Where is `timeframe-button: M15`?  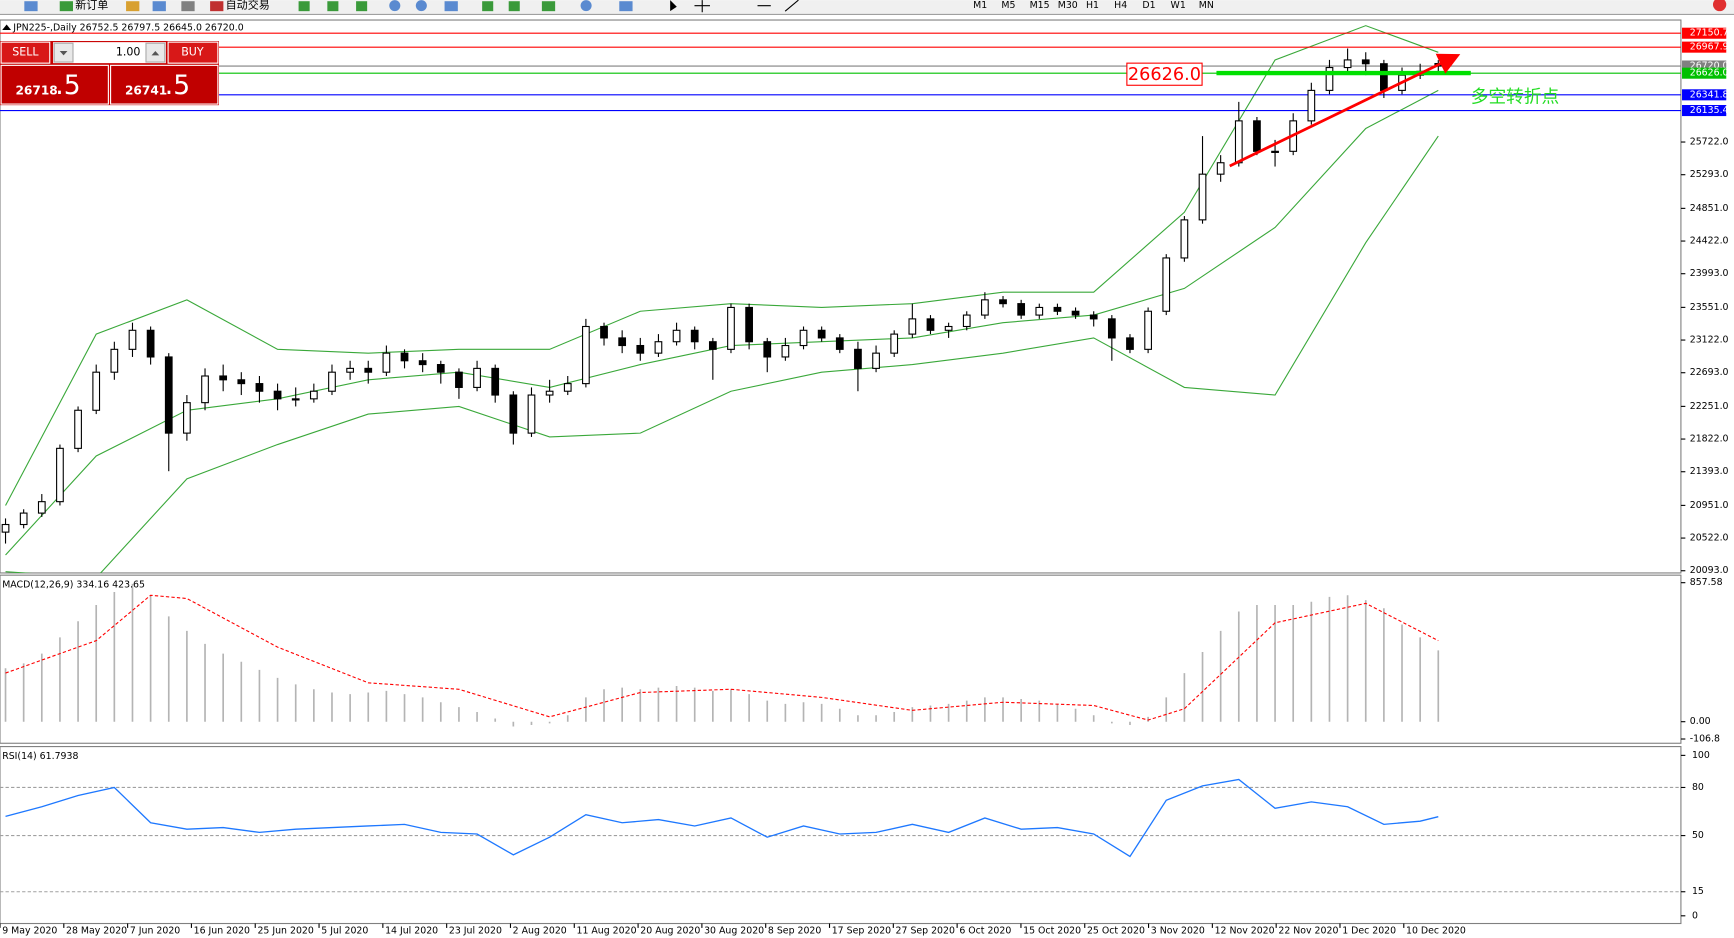 timeframe-button: M15 is located at coordinates (1040, 5).